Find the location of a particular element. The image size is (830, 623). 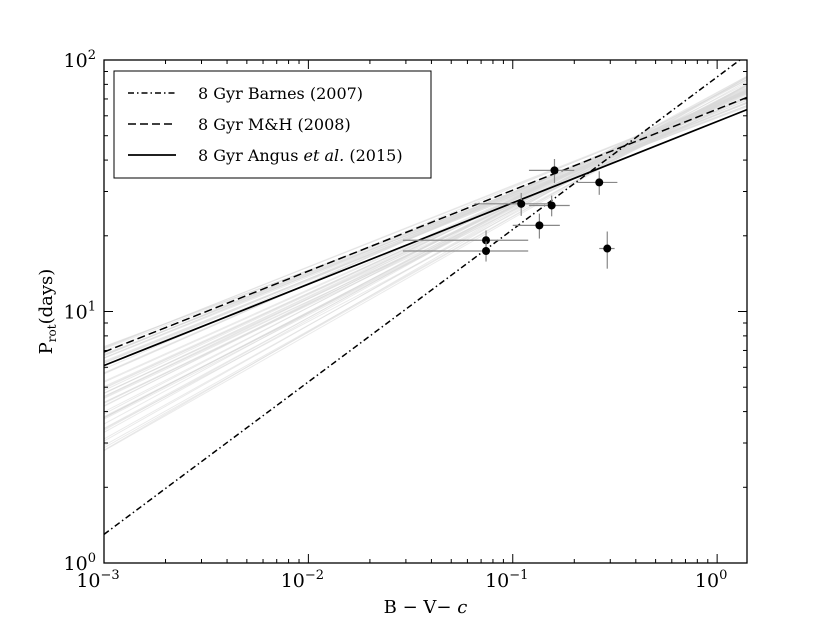

data-points is located at coordinates (510, 213).